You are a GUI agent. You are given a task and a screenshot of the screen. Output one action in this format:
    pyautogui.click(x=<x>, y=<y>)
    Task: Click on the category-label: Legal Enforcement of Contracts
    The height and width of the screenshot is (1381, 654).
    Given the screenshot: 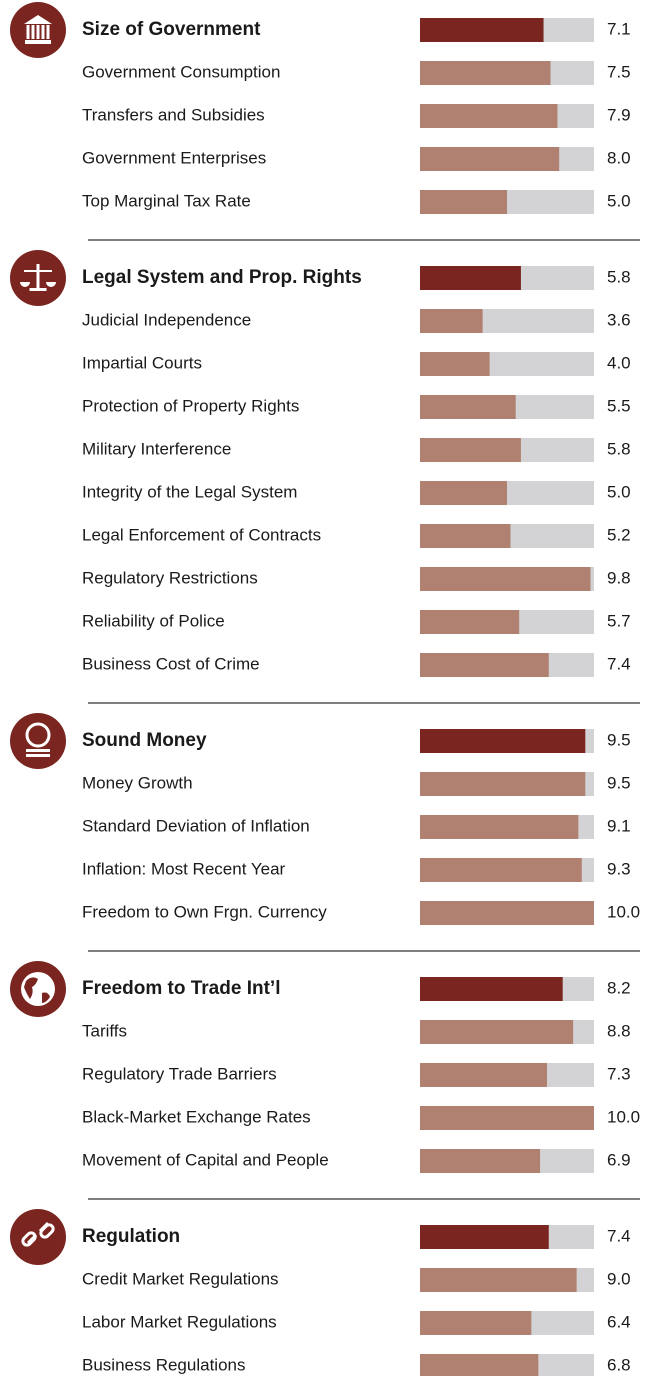 What is the action you would take?
    pyautogui.click(x=201, y=534)
    